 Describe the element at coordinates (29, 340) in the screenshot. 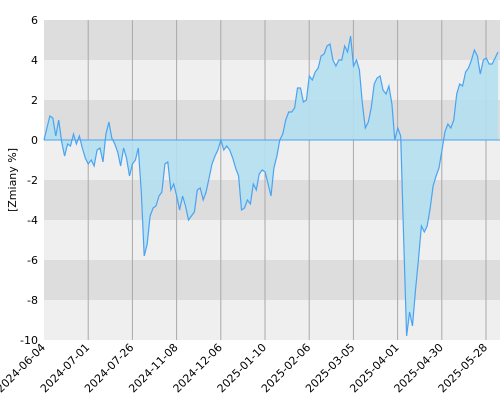

I see `y-tick-label: -10` at that location.